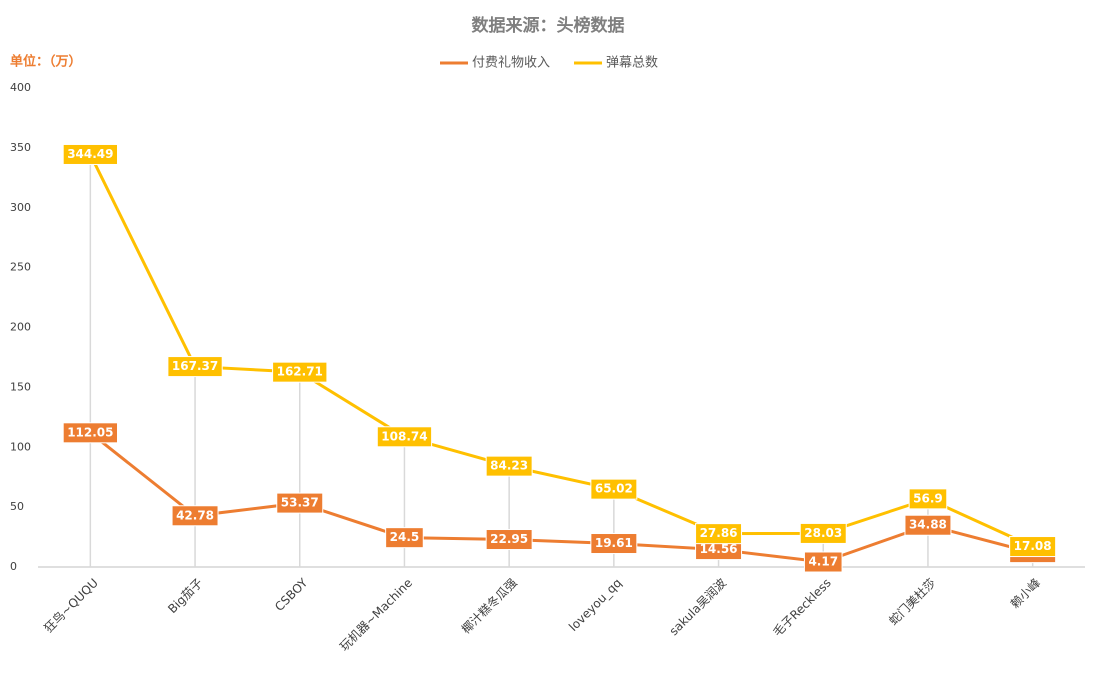 Image resolution: width=1096 pixels, height=693 pixels. Describe the element at coordinates (20, 386) in the screenshot. I see `y-tick-label: 150` at that location.